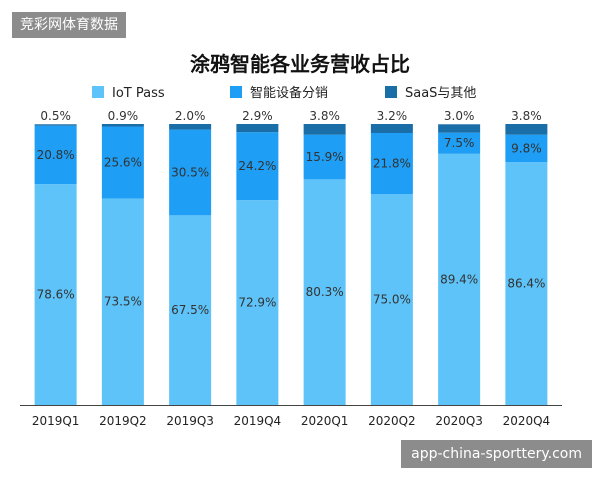 This screenshot has width=600, height=480. I want to click on data-label-smart-device-2019Q1: 20.8%, so click(56, 155).